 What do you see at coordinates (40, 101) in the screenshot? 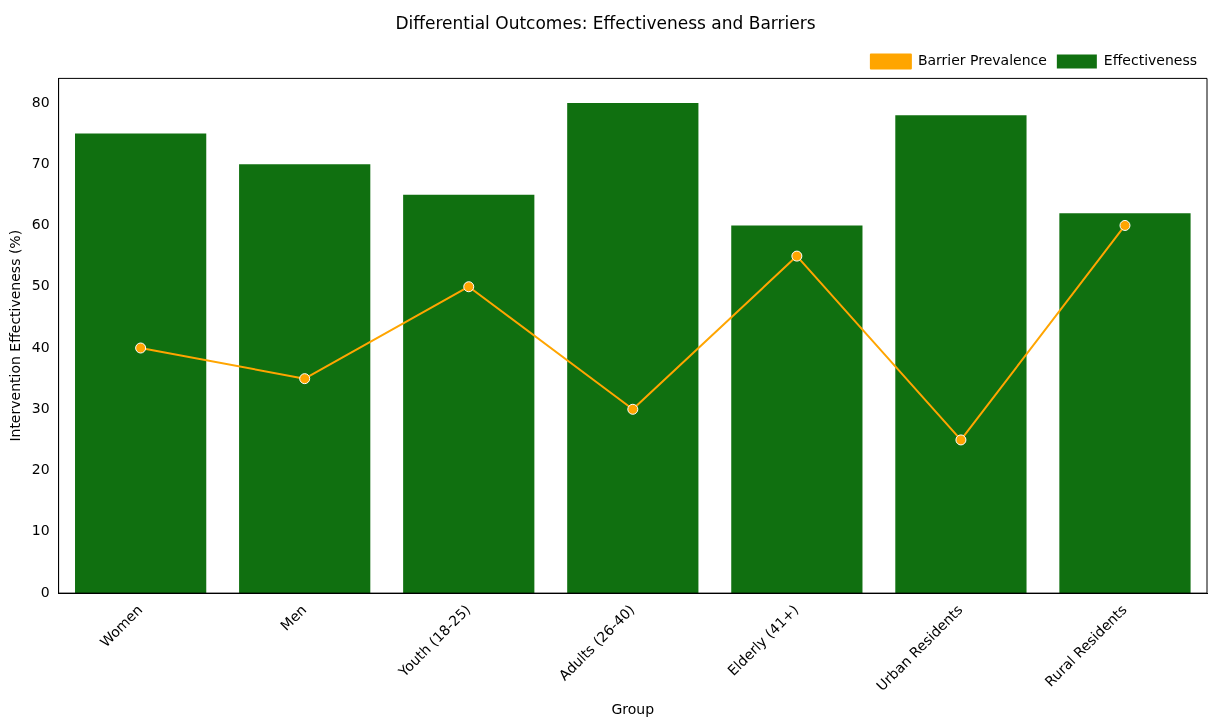
I see `y-tick-label: 80` at bounding box center [40, 101].